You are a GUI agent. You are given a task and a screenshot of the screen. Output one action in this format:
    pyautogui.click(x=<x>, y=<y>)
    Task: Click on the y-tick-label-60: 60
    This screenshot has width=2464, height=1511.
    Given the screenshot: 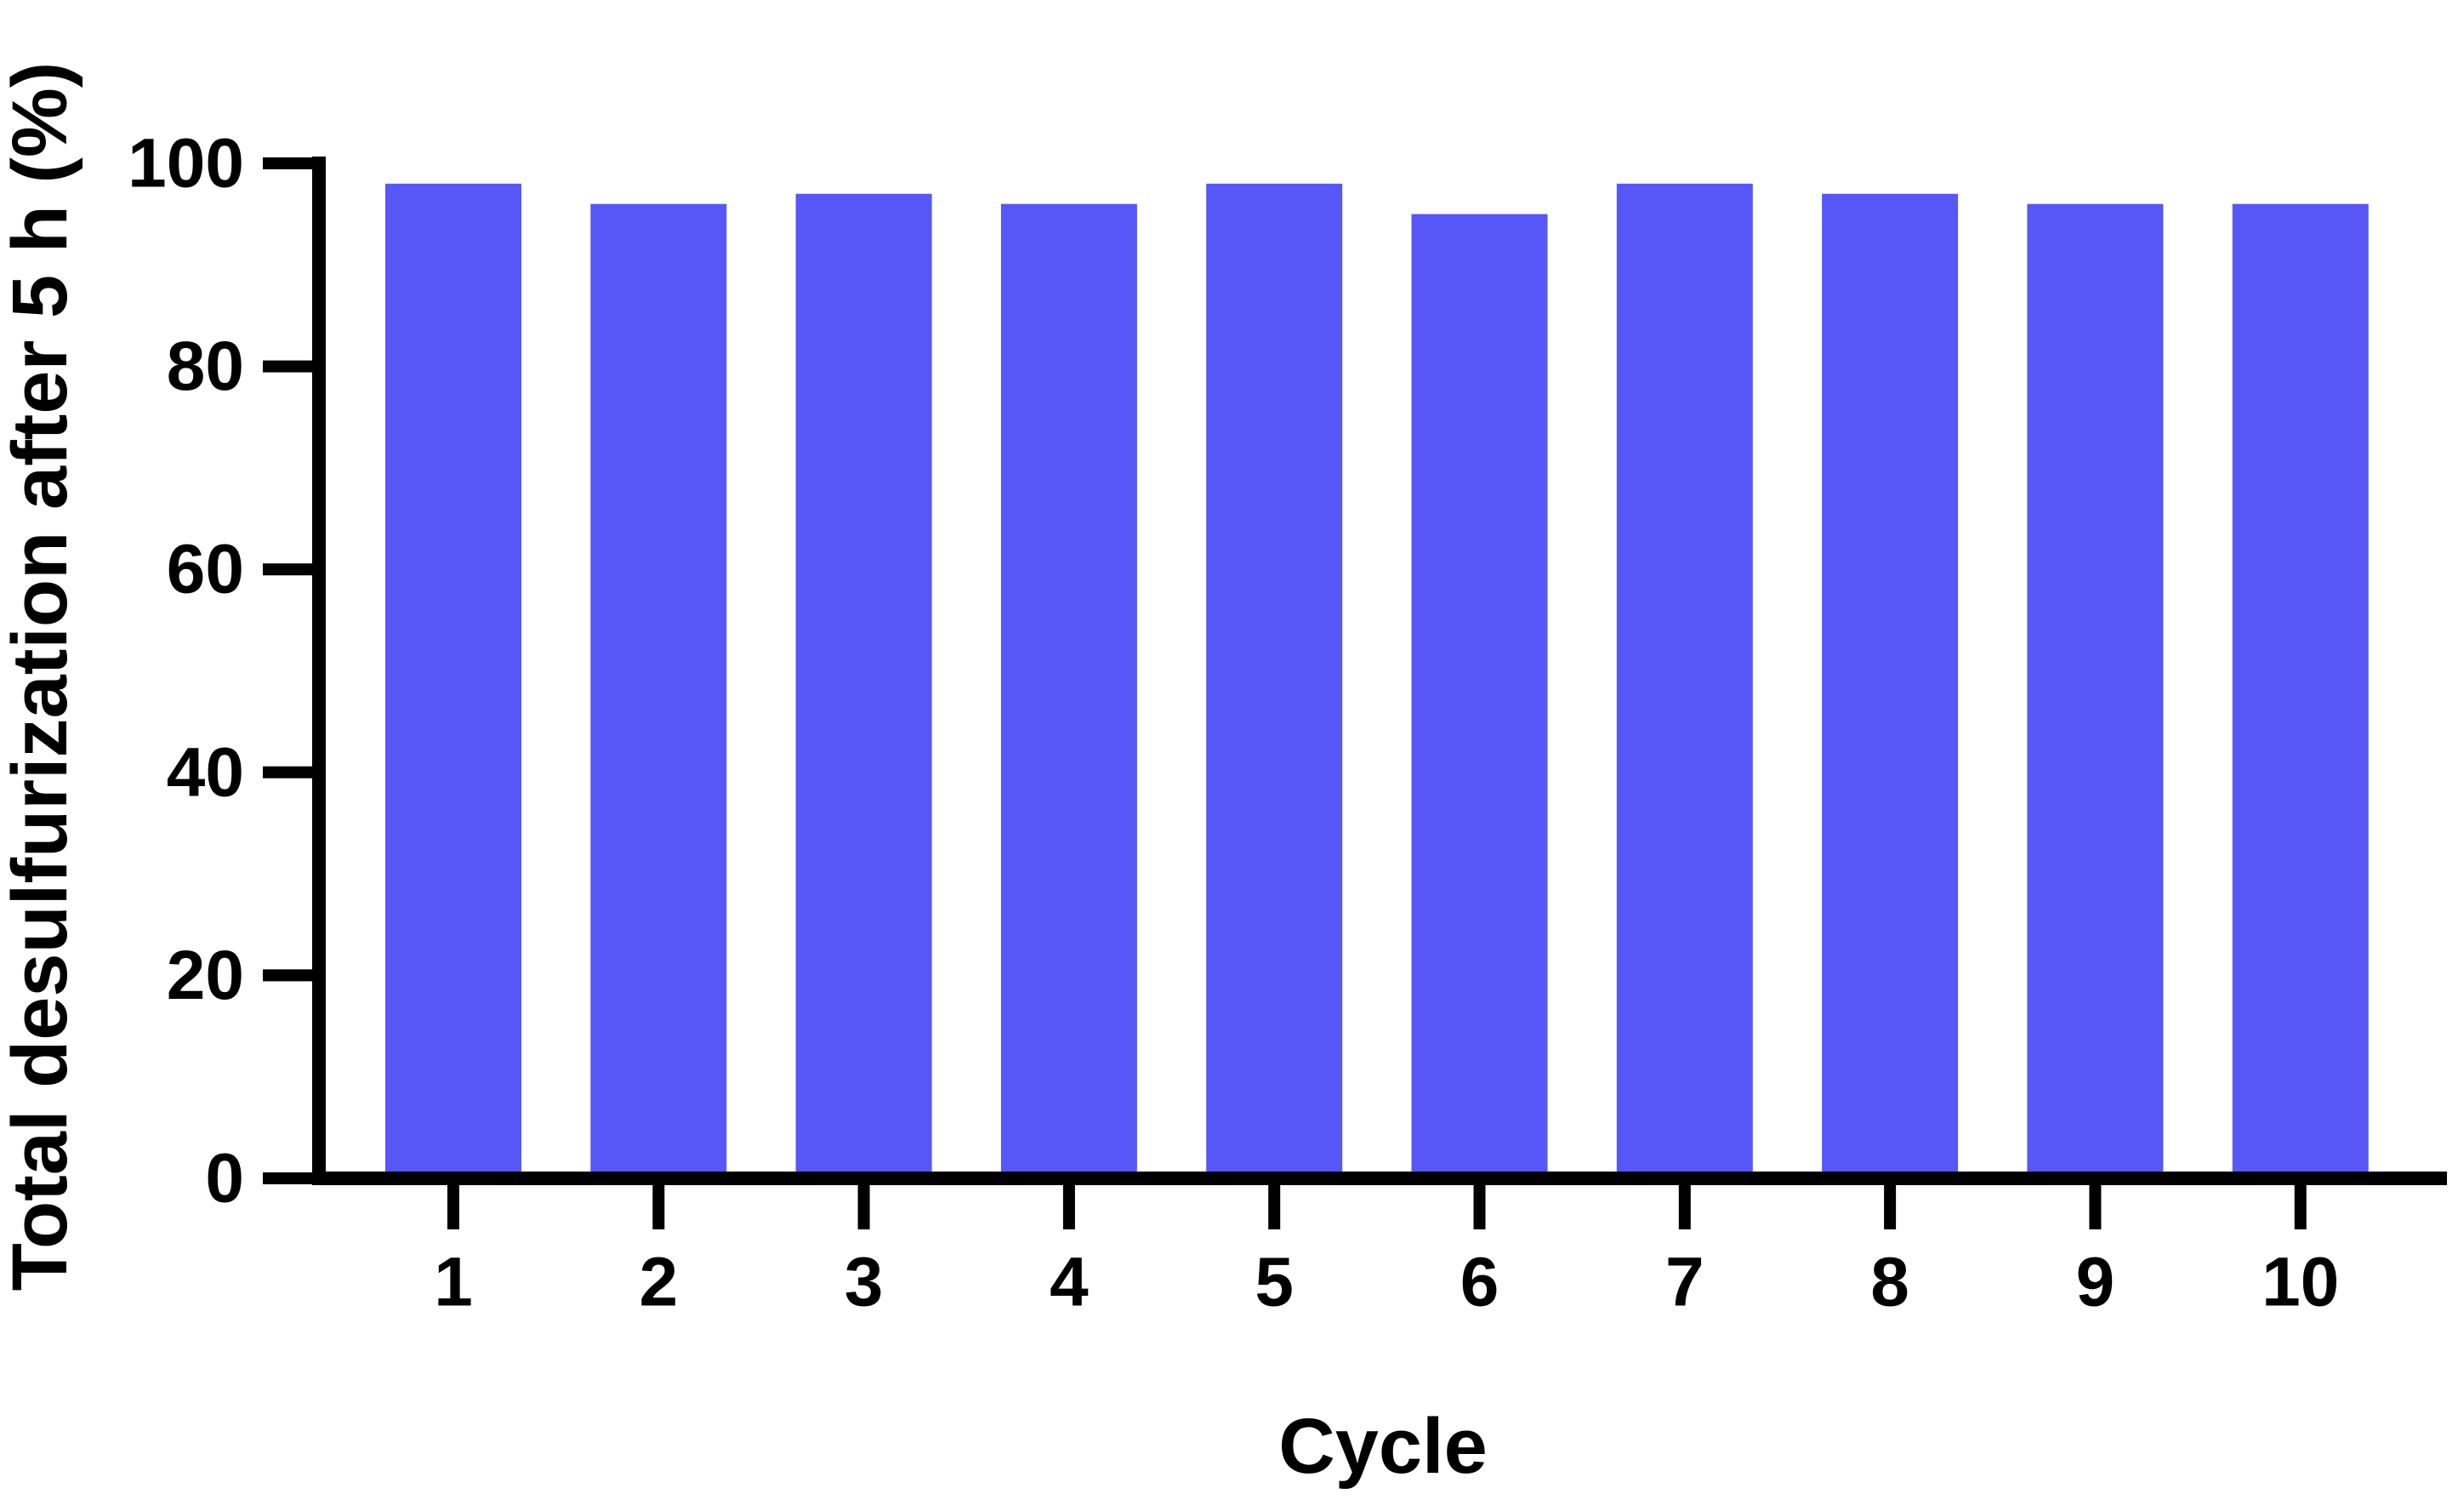 What is the action you would take?
    pyautogui.click(x=205, y=570)
    